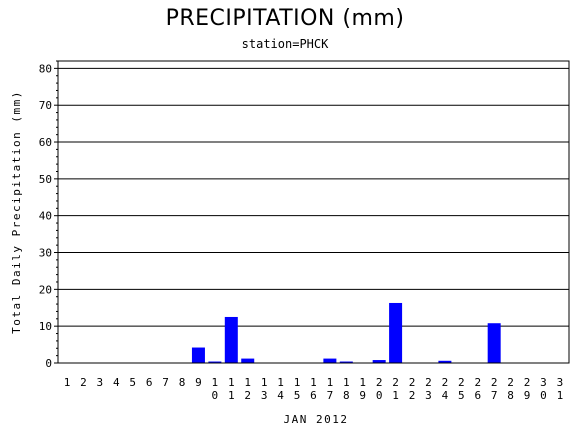 The height and width of the screenshot is (430, 570). Describe the element at coordinates (285, 18) in the screenshot. I see `chart-title: PRECIPITATION (mm)` at that location.